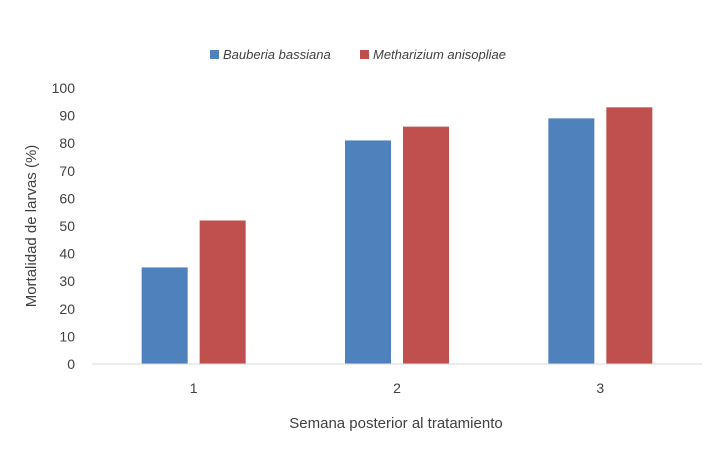 The height and width of the screenshot is (459, 720). I want to click on y-tick-label: 100, so click(64, 88).